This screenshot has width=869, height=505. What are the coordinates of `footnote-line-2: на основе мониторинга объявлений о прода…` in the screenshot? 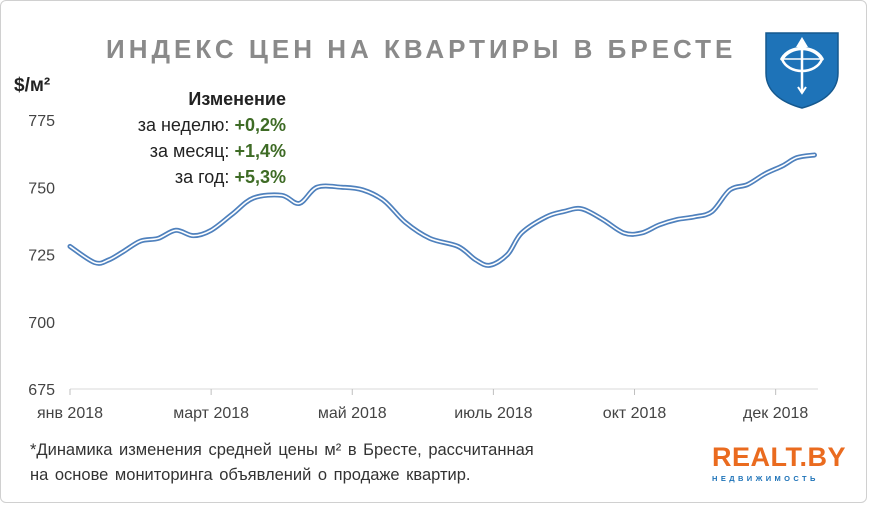 It's located at (250, 475).